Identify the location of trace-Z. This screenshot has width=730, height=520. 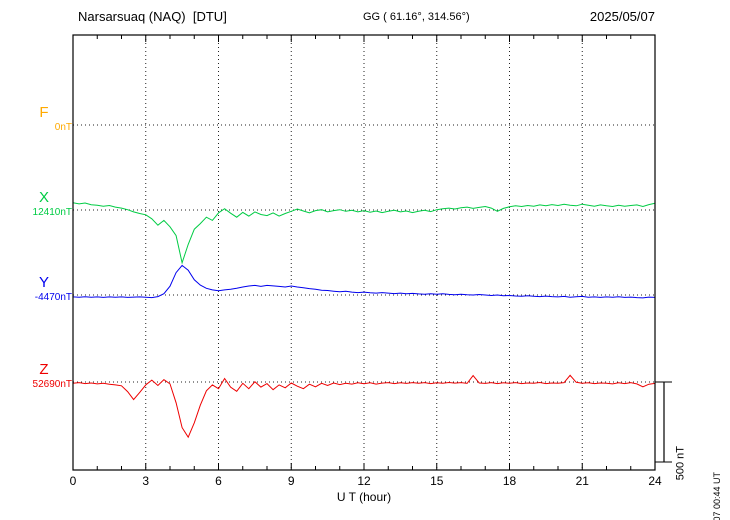
(364, 406).